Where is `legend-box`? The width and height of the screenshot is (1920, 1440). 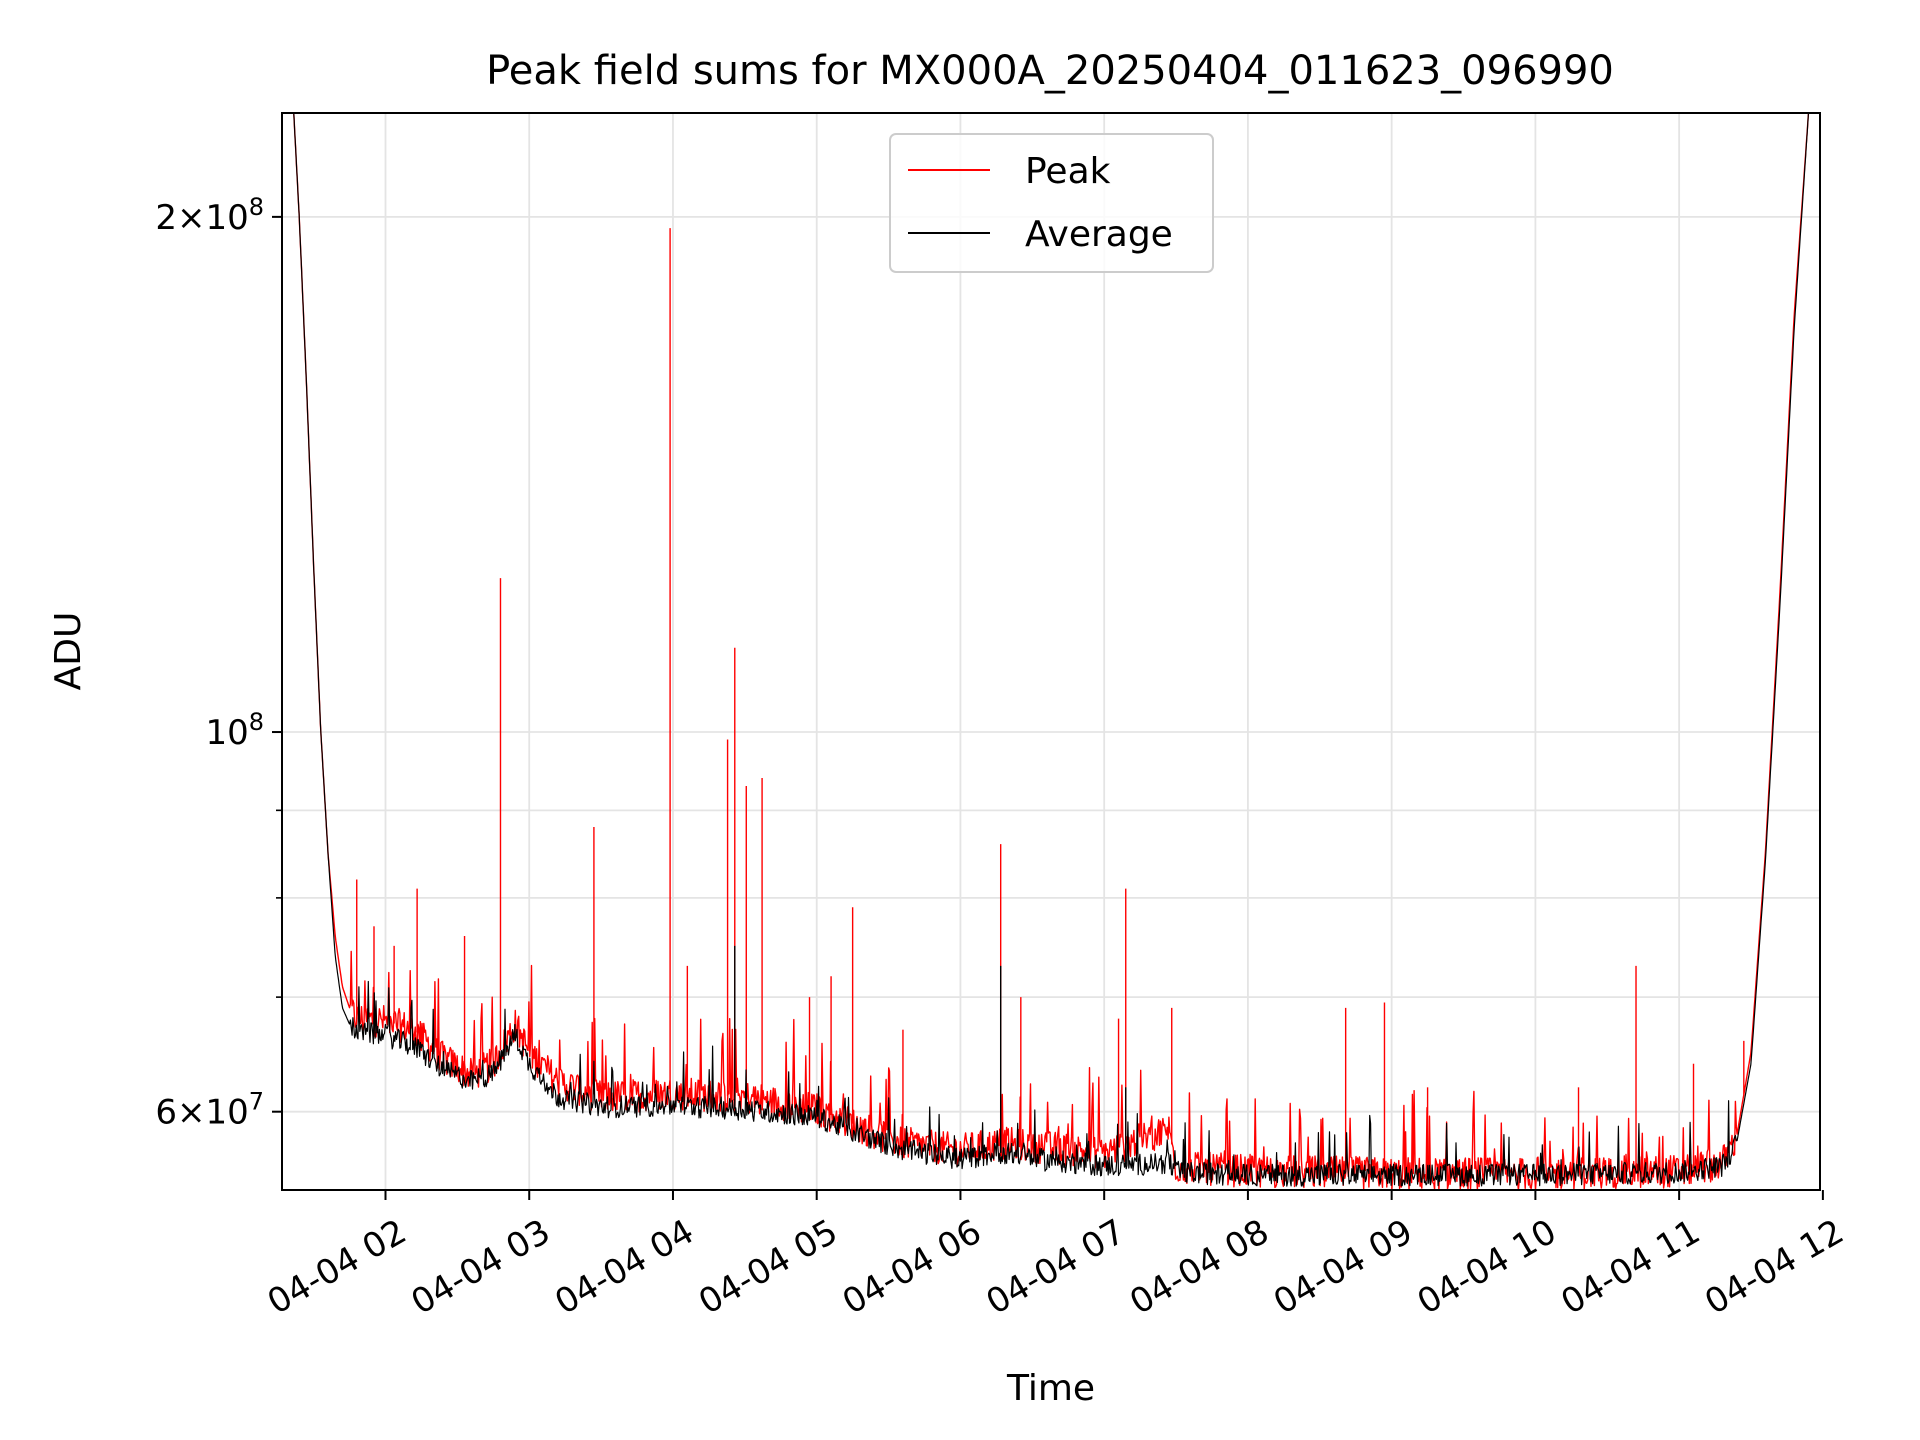
legend-box is located at coordinates (1051, 203).